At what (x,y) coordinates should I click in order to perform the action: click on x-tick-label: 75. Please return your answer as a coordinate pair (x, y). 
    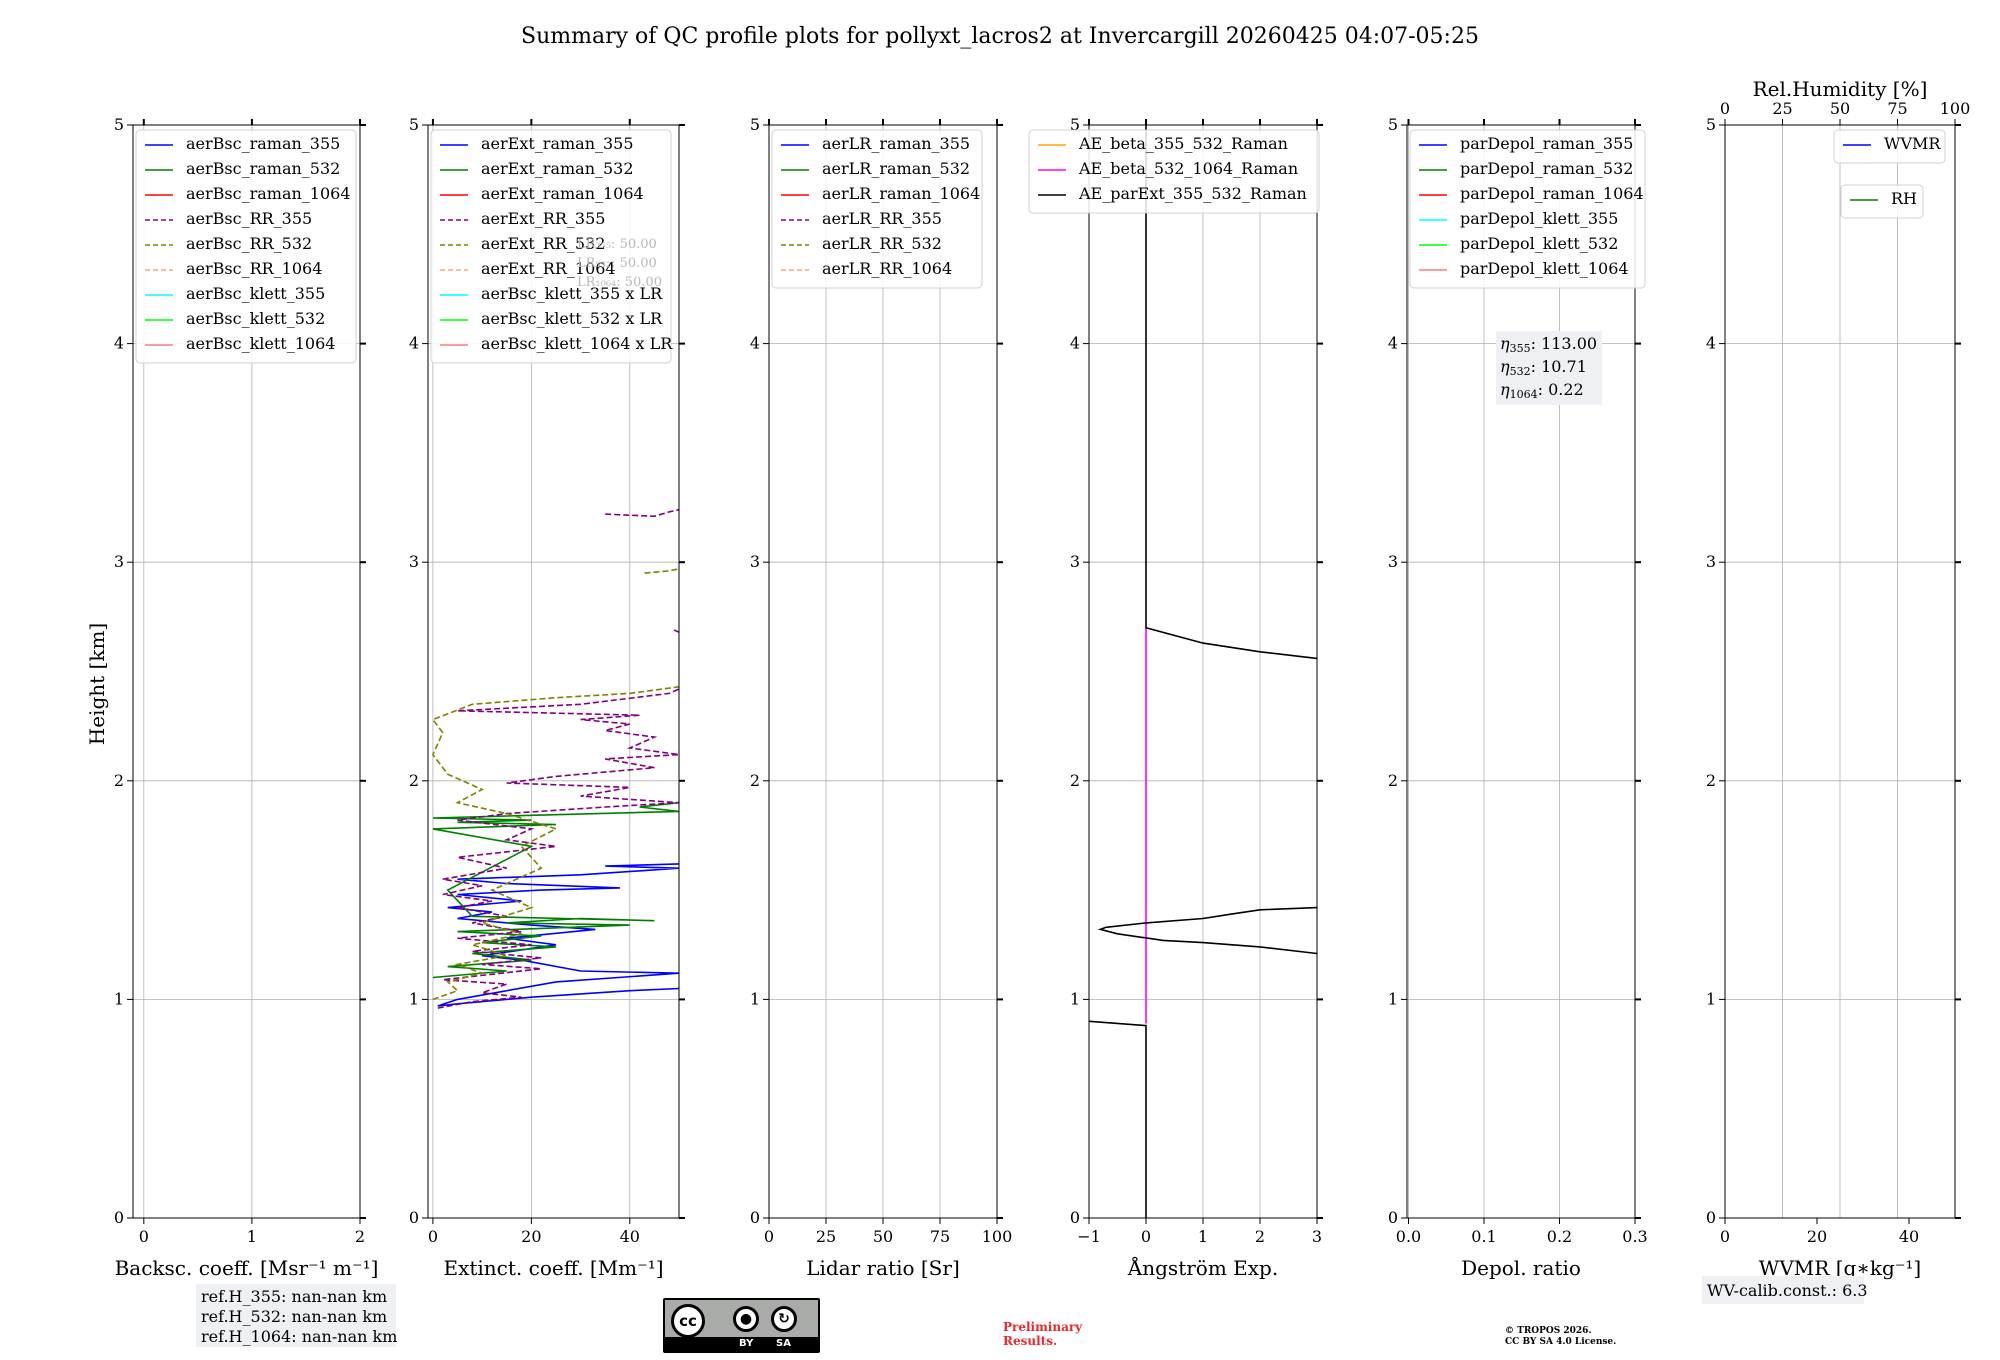
    Looking at the image, I should click on (940, 1236).